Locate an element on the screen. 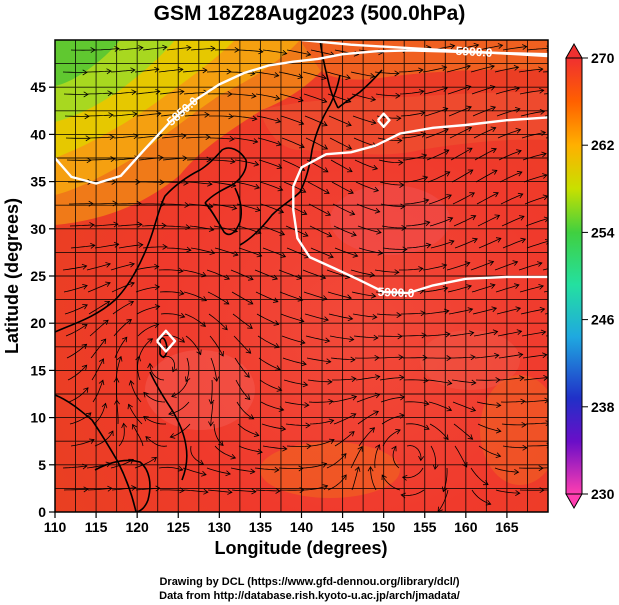  y-tick-label: 45 is located at coordinates (38, 87).